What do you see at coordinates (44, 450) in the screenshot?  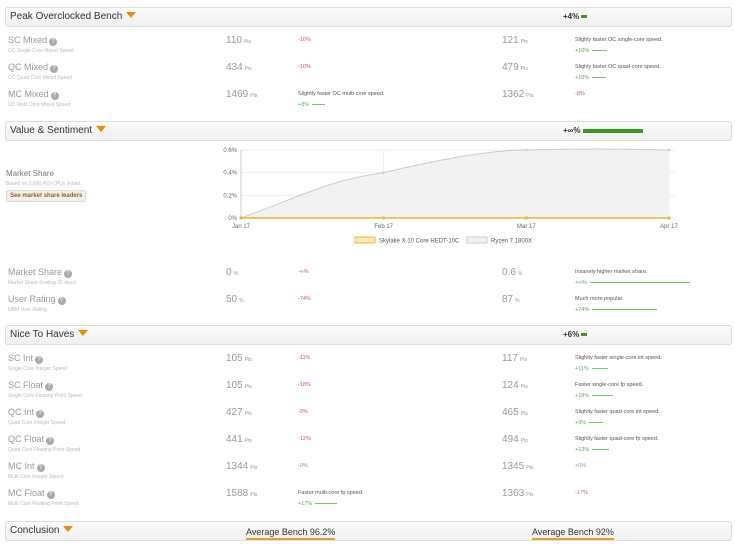 I see `metric-sub: Quad Core Floating Point Speed` at bounding box center [44, 450].